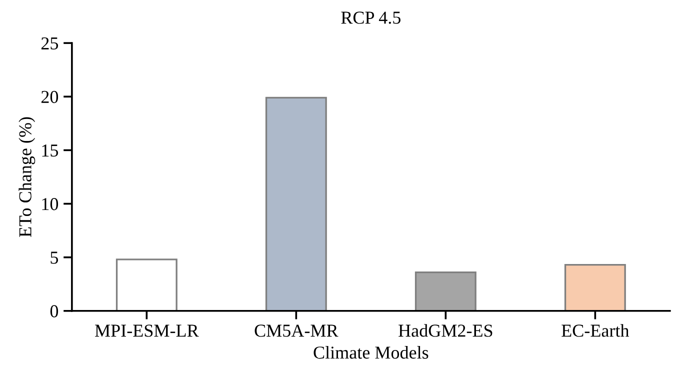  What do you see at coordinates (49, 97) in the screenshot?
I see `y-tick-label: 20` at bounding box center [49, 97].